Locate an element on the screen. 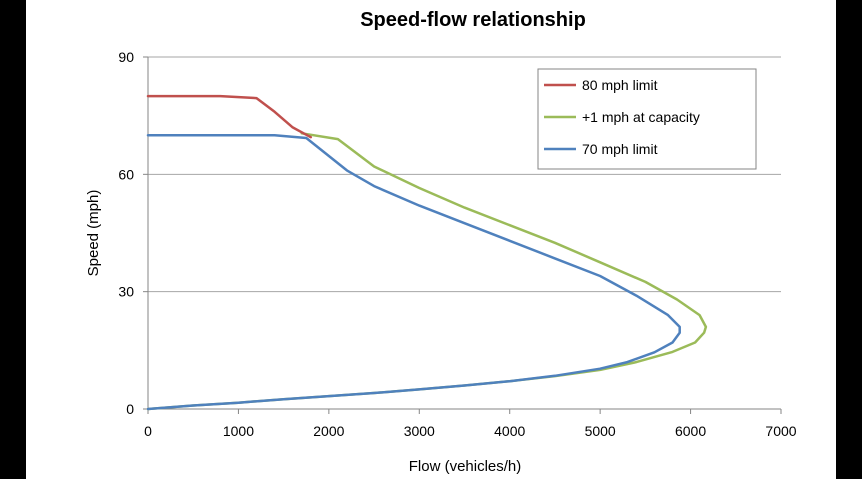 The width and height of the screenshot is (862, 479). x-tick-label-4000: 4000 is located at coordinates (509, 431).